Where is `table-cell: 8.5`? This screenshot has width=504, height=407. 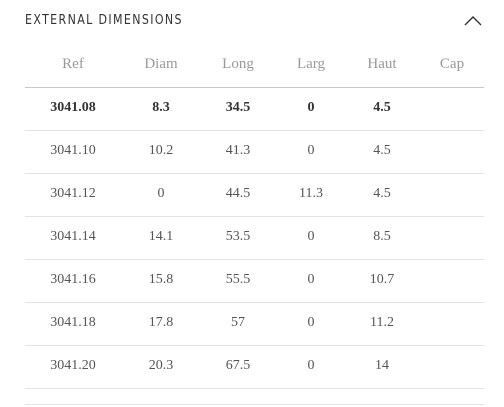 table-cell: 8.5 is located at coordinates (382, 236).